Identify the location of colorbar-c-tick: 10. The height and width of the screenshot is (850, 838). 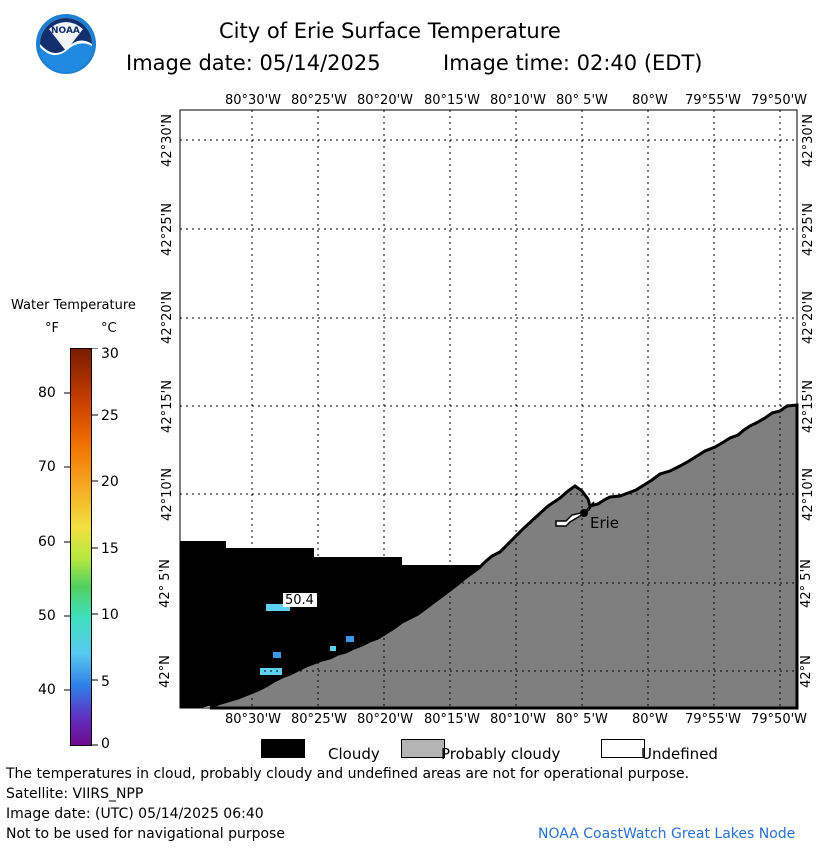
(110, 615).